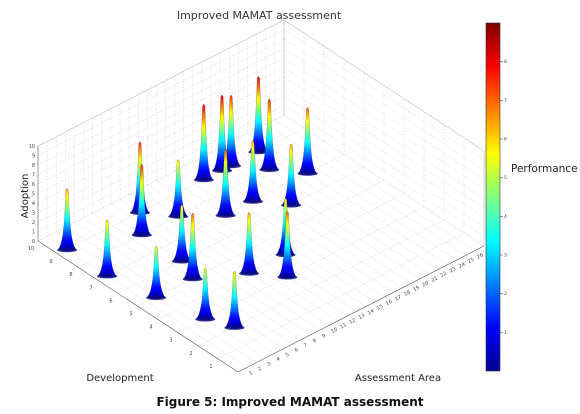 The height and width of the screenshot is (414, 580). Describe the element at coordinates (190, 354) in the screenshot. I see `y-tick-label: 2` at that location.